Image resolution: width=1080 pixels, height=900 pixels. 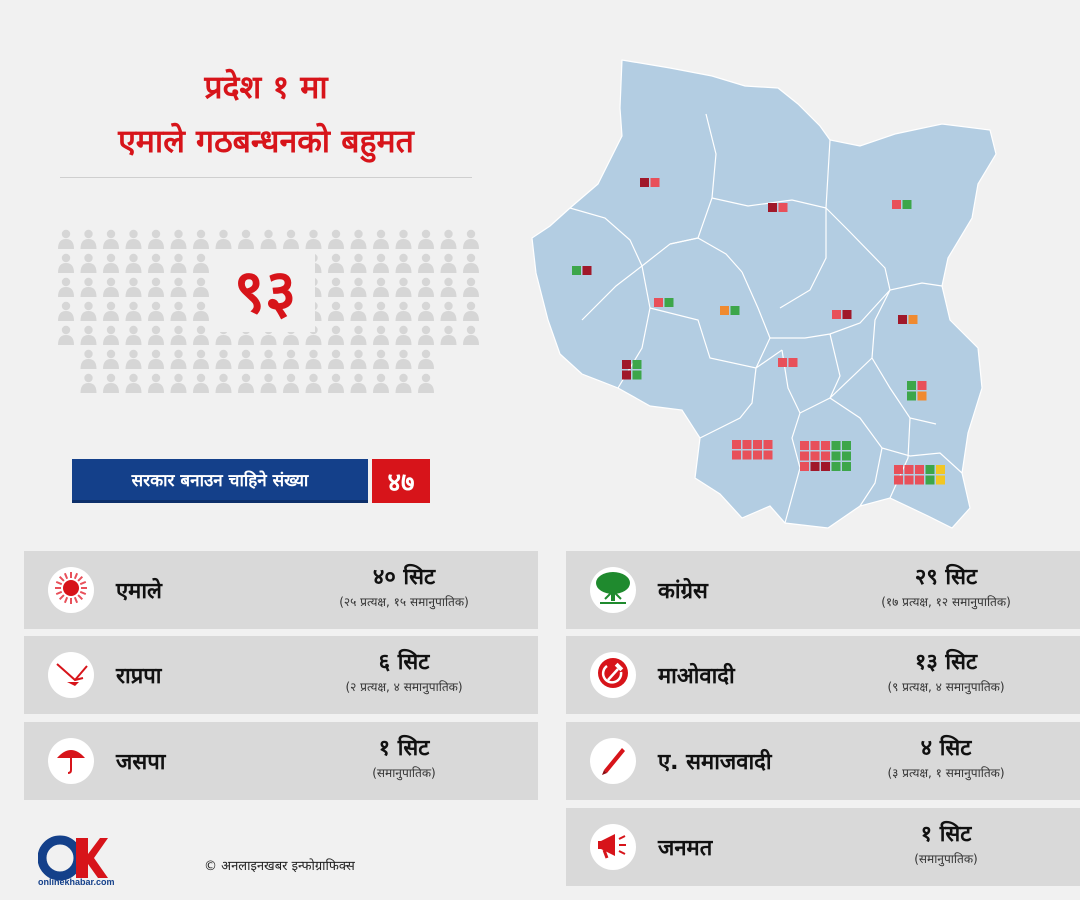 What do you see at coordinates (404, 748) in the screenshot?
I see `seat-count: १ सिट` at bounding box center [404, 748].